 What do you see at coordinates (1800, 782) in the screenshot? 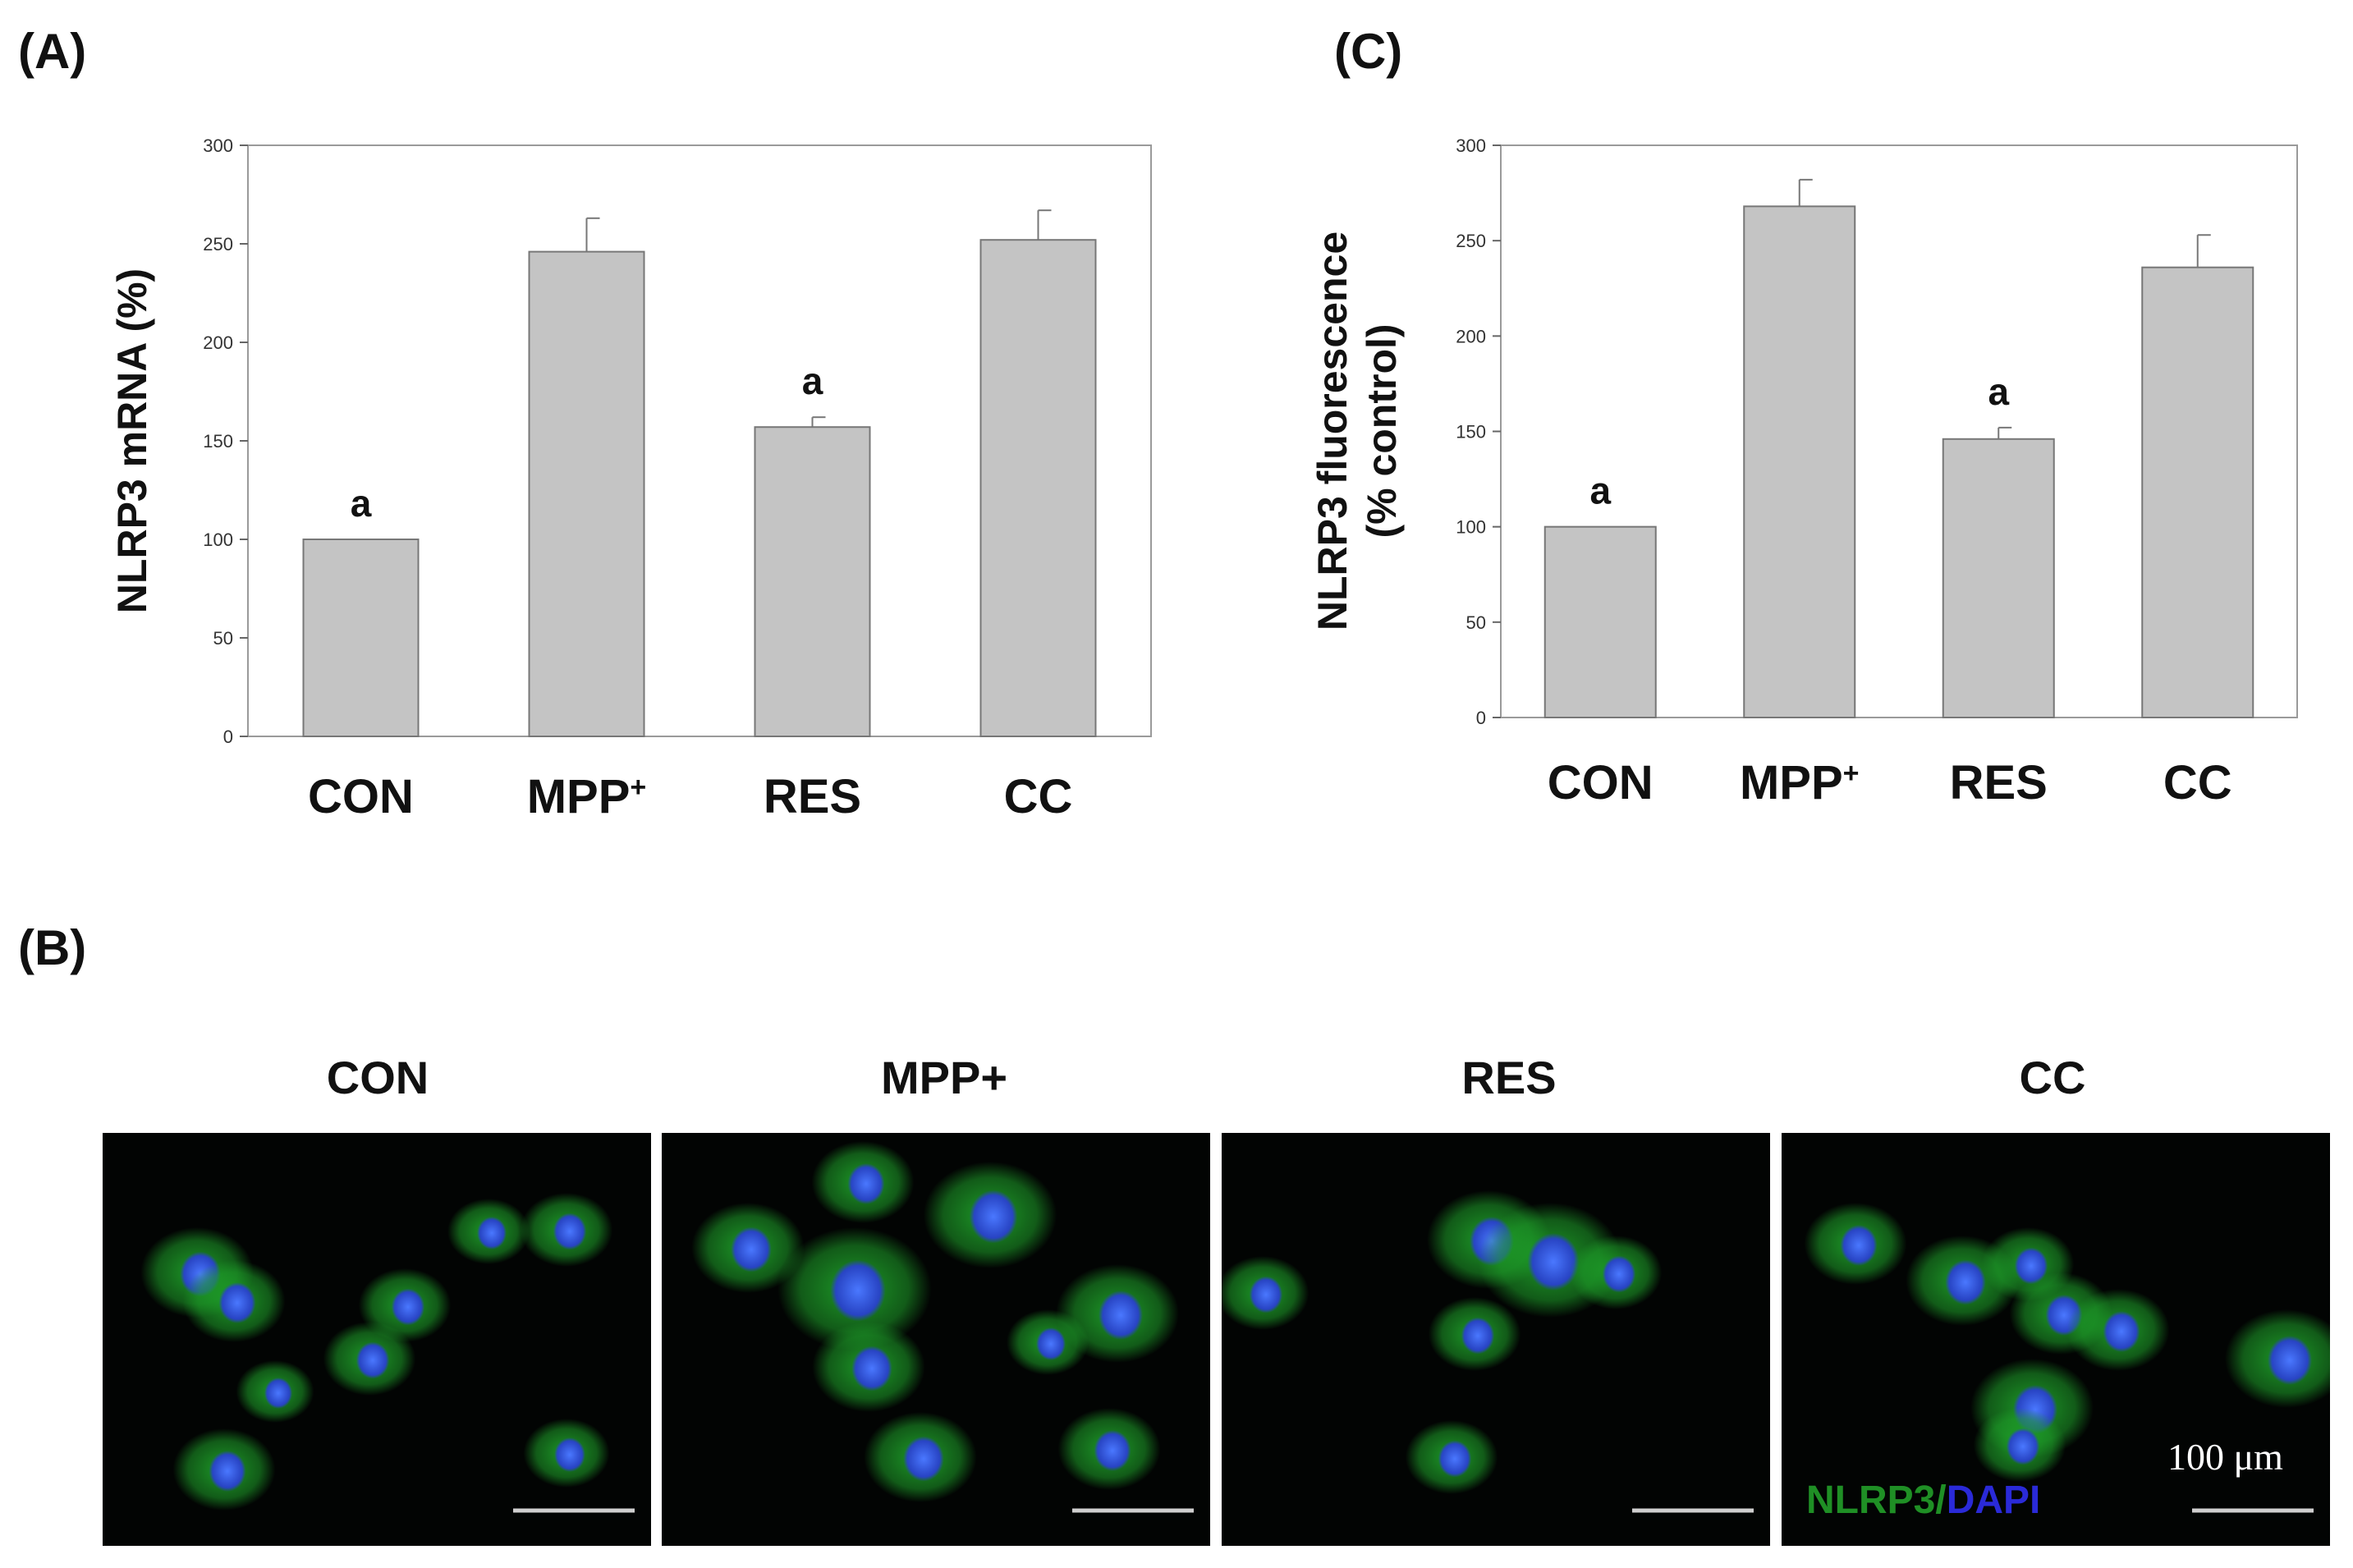
I see `chart-c-category-label: MPP+` at bounding box center [1800, 782].